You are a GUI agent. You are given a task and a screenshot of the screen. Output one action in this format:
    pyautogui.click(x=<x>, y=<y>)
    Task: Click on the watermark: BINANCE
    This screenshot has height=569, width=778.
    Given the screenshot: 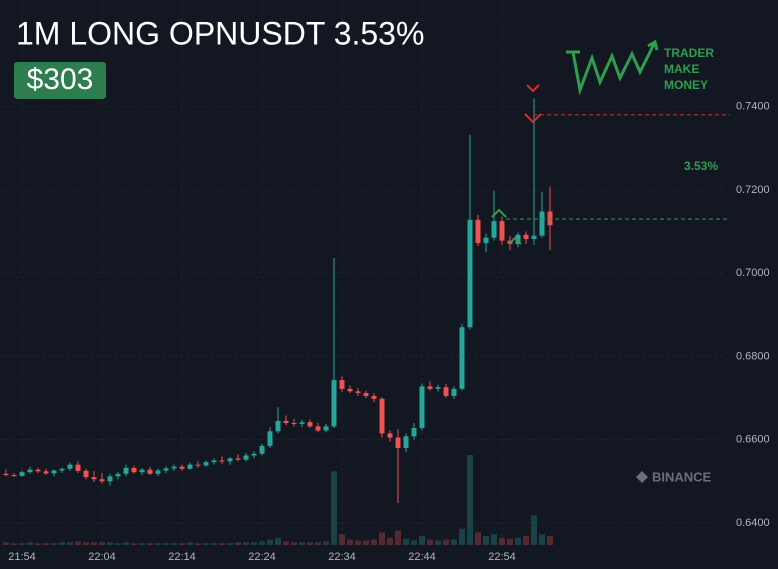 What is the action you would take?
    pyautogui.click(x=682, y=476)
    